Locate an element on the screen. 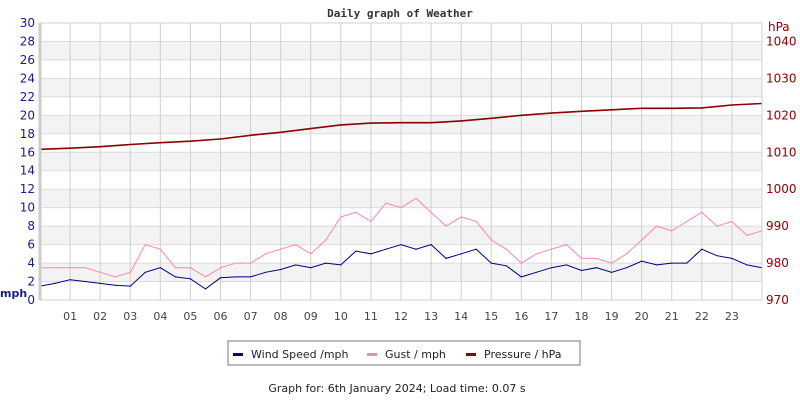 This screenshot has height=400, width=800. left-axis-label: mph is located at coordinates (13, 293).